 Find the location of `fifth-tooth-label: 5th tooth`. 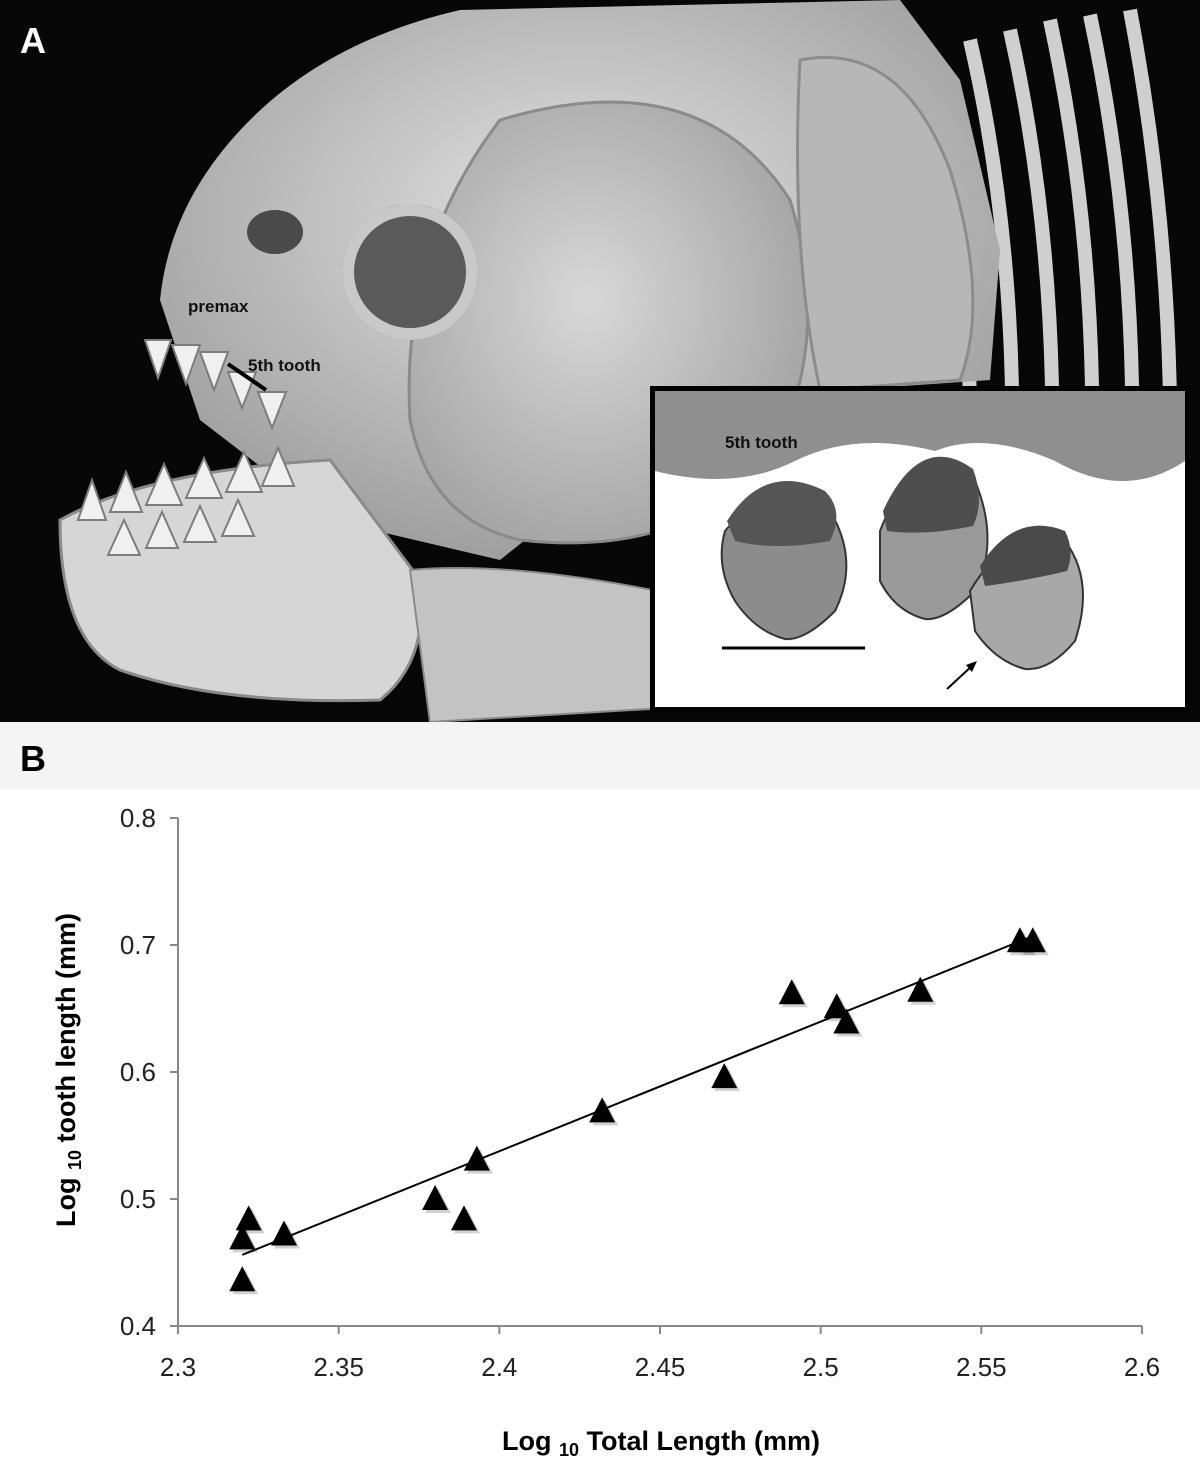

fifth-tooth-label: 5th tooth is located at coordinates (284, 365).